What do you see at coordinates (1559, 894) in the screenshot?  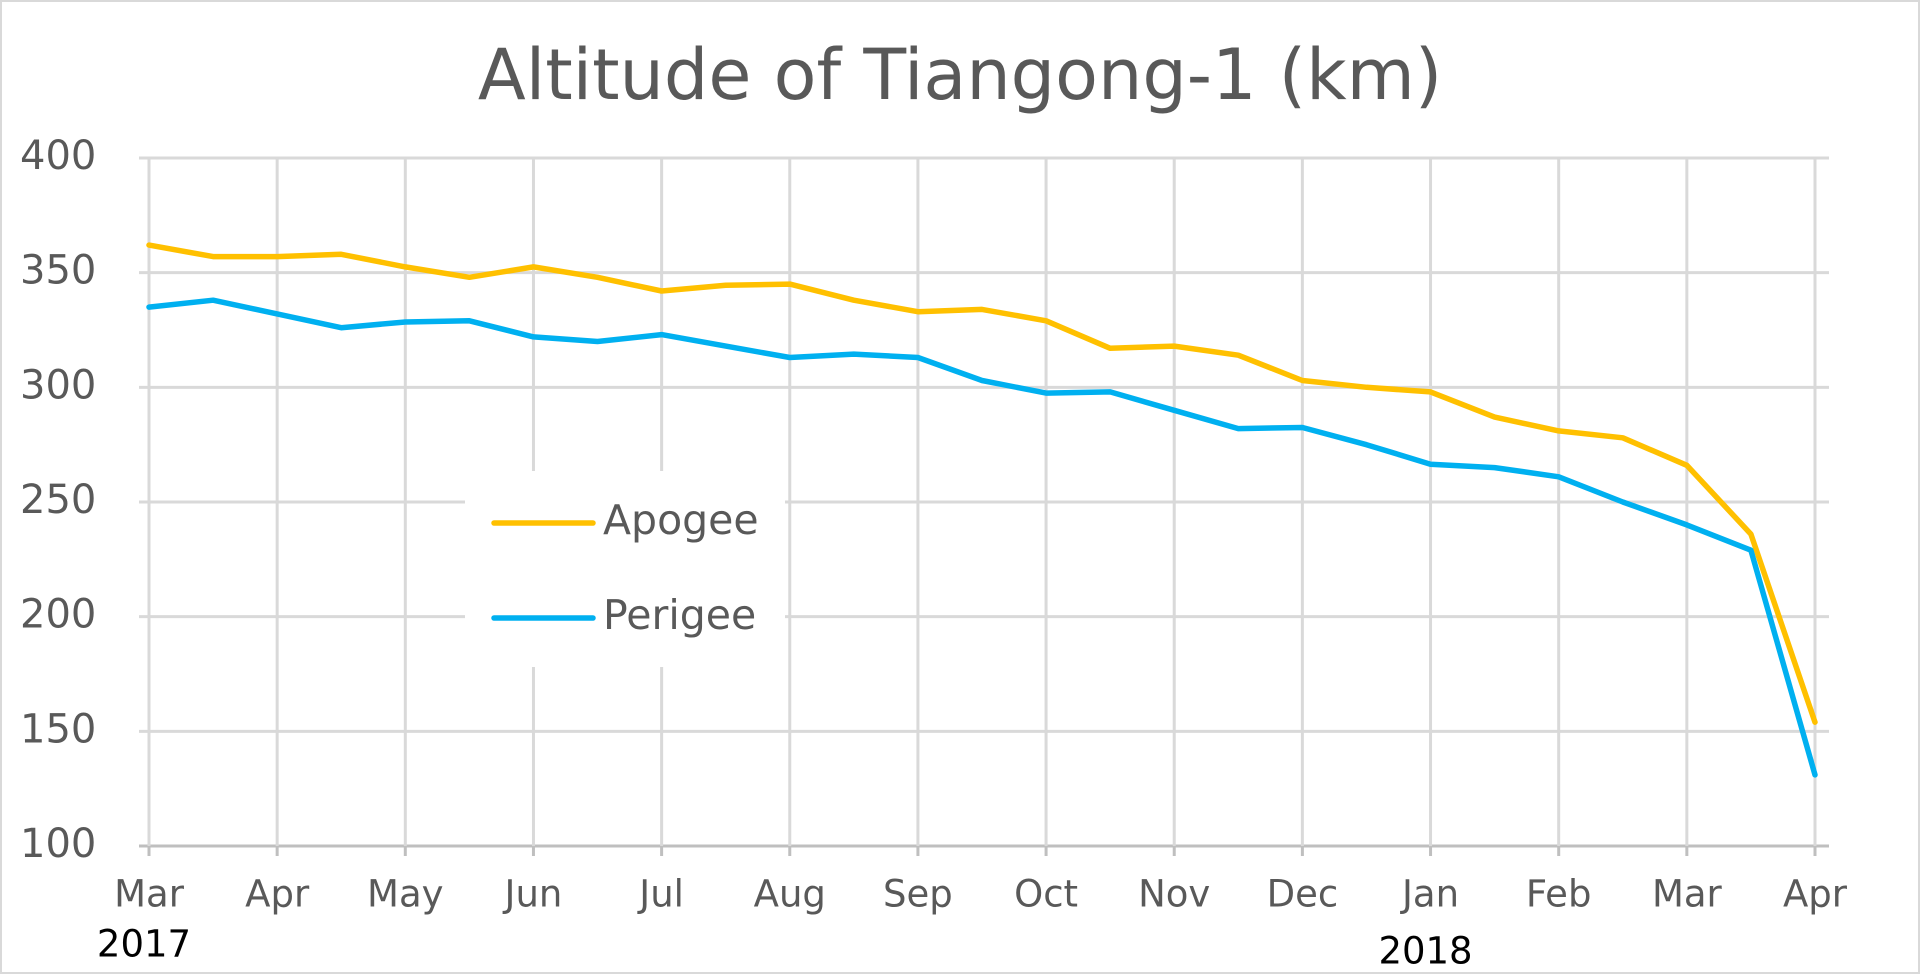 I see `x-tick-label: Feb` at bounding box center [1559, 894].